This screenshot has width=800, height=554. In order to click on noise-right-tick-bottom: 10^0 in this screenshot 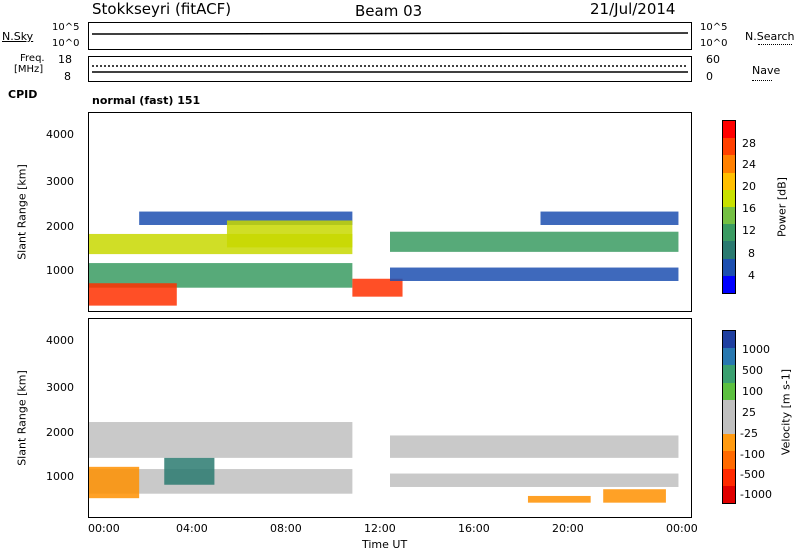, I will do `click(714, 43)`.